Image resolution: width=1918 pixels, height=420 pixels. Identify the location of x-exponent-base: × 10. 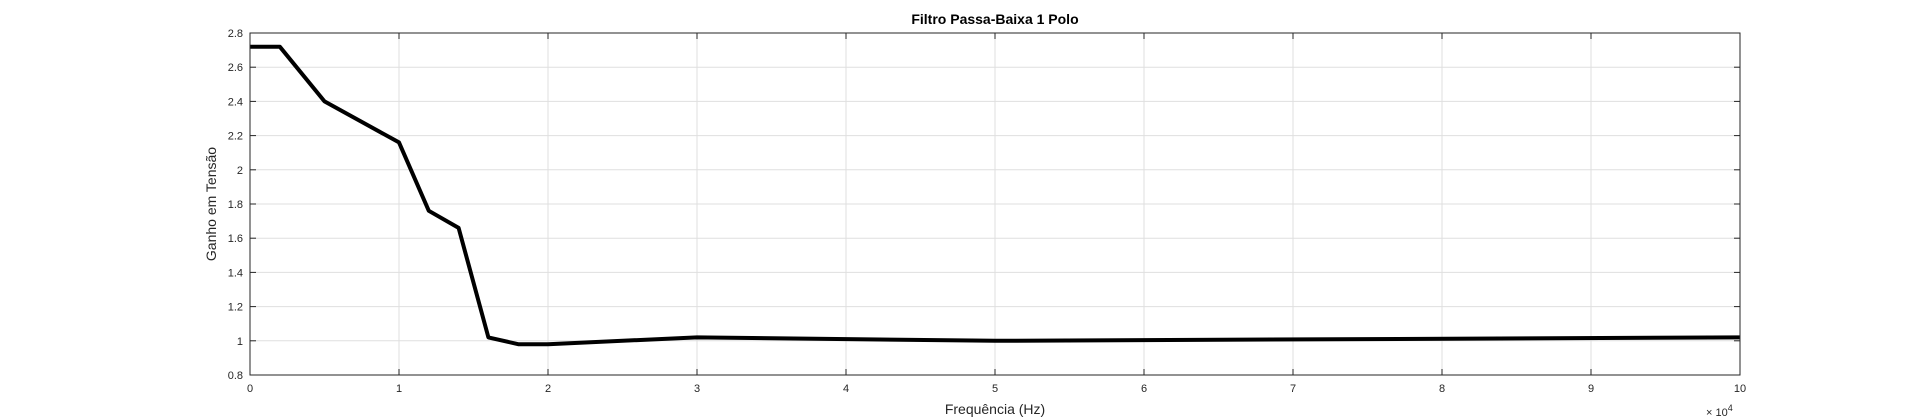
(1717, 413).